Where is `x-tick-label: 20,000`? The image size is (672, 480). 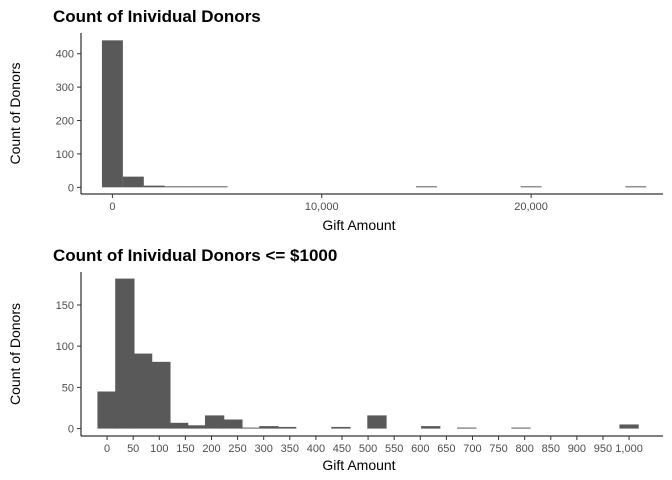
x-tick-label: 20,000 is located at coordinates (531, 207).